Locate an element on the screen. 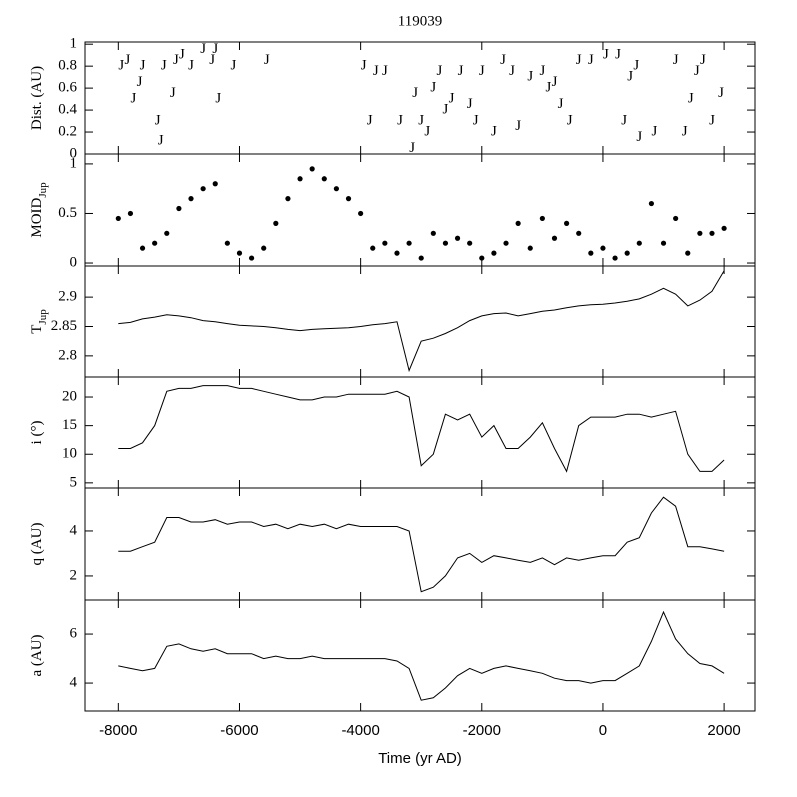 This screenshot has width=797, height=797. chart-title: 119039 is located at coordinates (420, 21).